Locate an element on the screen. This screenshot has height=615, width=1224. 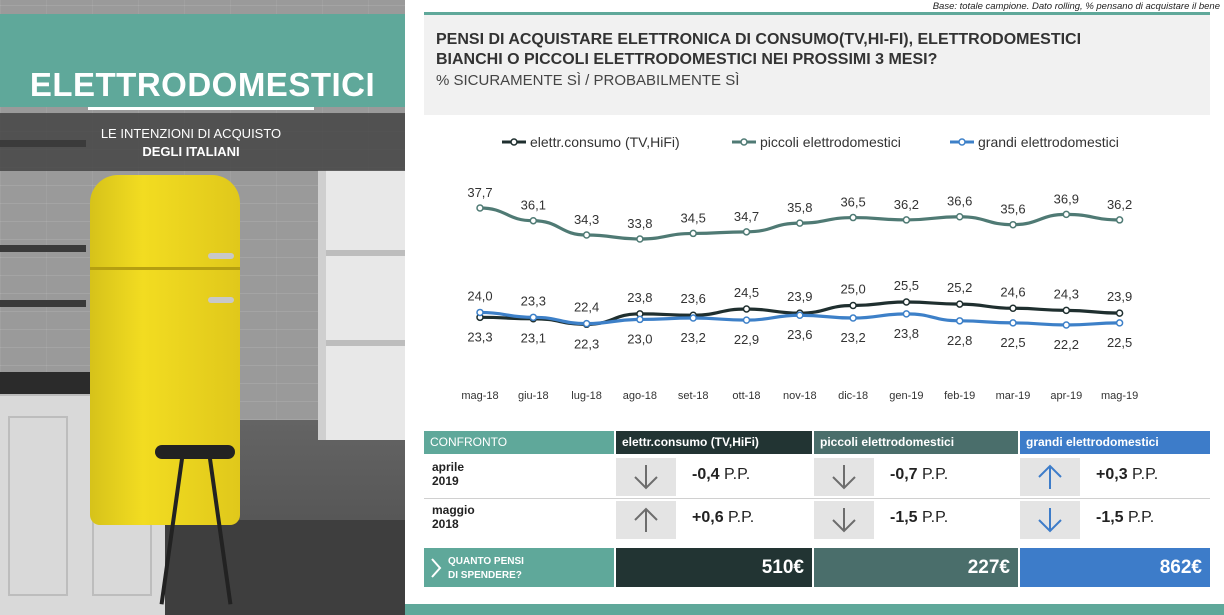
data-label: 23,6 is located at coordinates (693, 298).